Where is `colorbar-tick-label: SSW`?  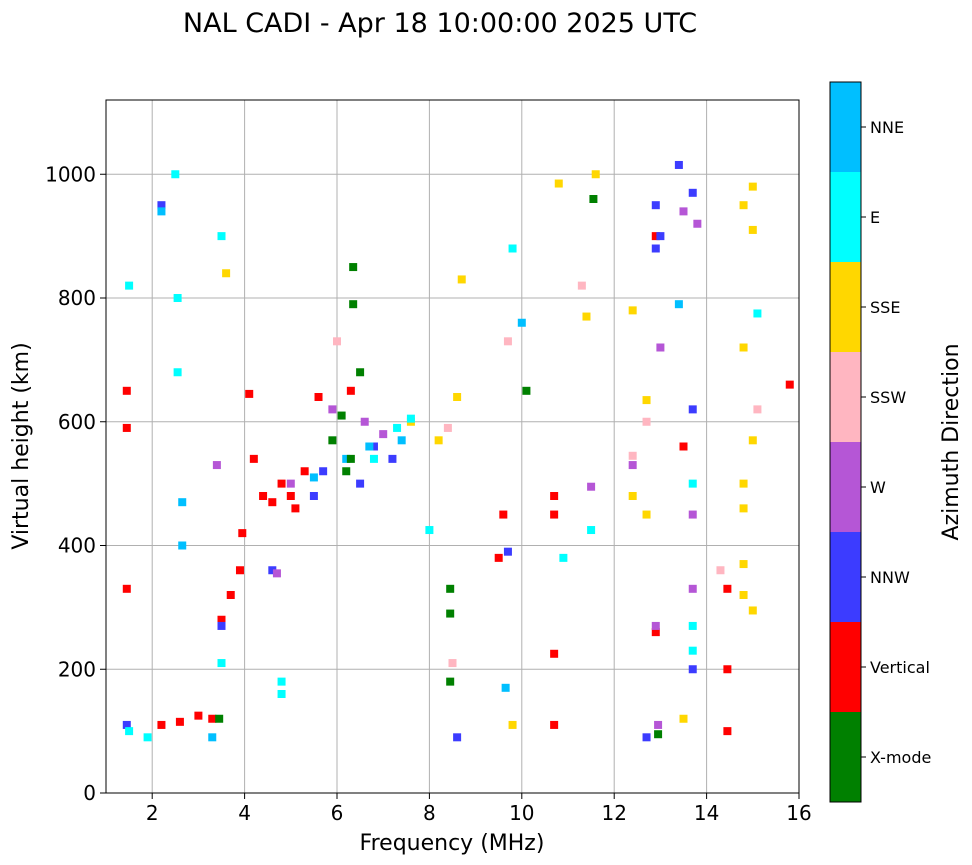
colorbar-tick-label: SSW is located at coordinates (888, 397).